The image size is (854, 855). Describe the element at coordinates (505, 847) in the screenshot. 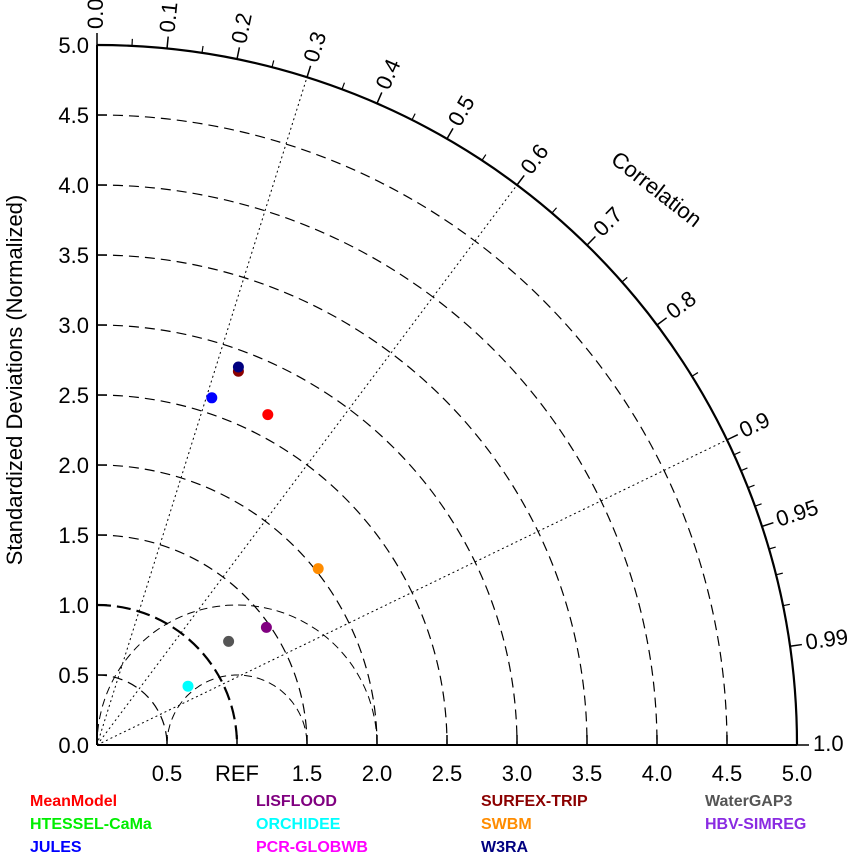

I see `legend-item: W3RA` at that location.